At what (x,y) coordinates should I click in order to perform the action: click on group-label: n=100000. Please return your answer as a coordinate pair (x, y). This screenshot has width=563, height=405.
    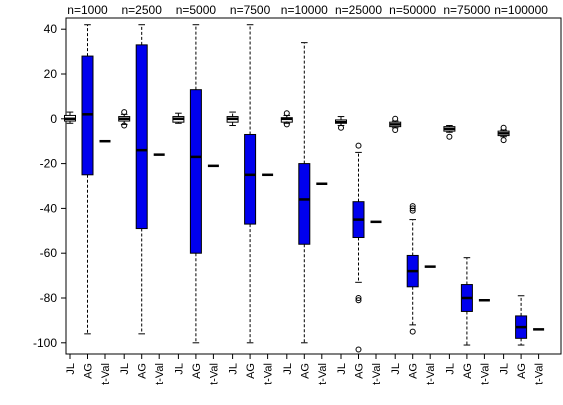
    Looking at the image, I should click on (521, 10).